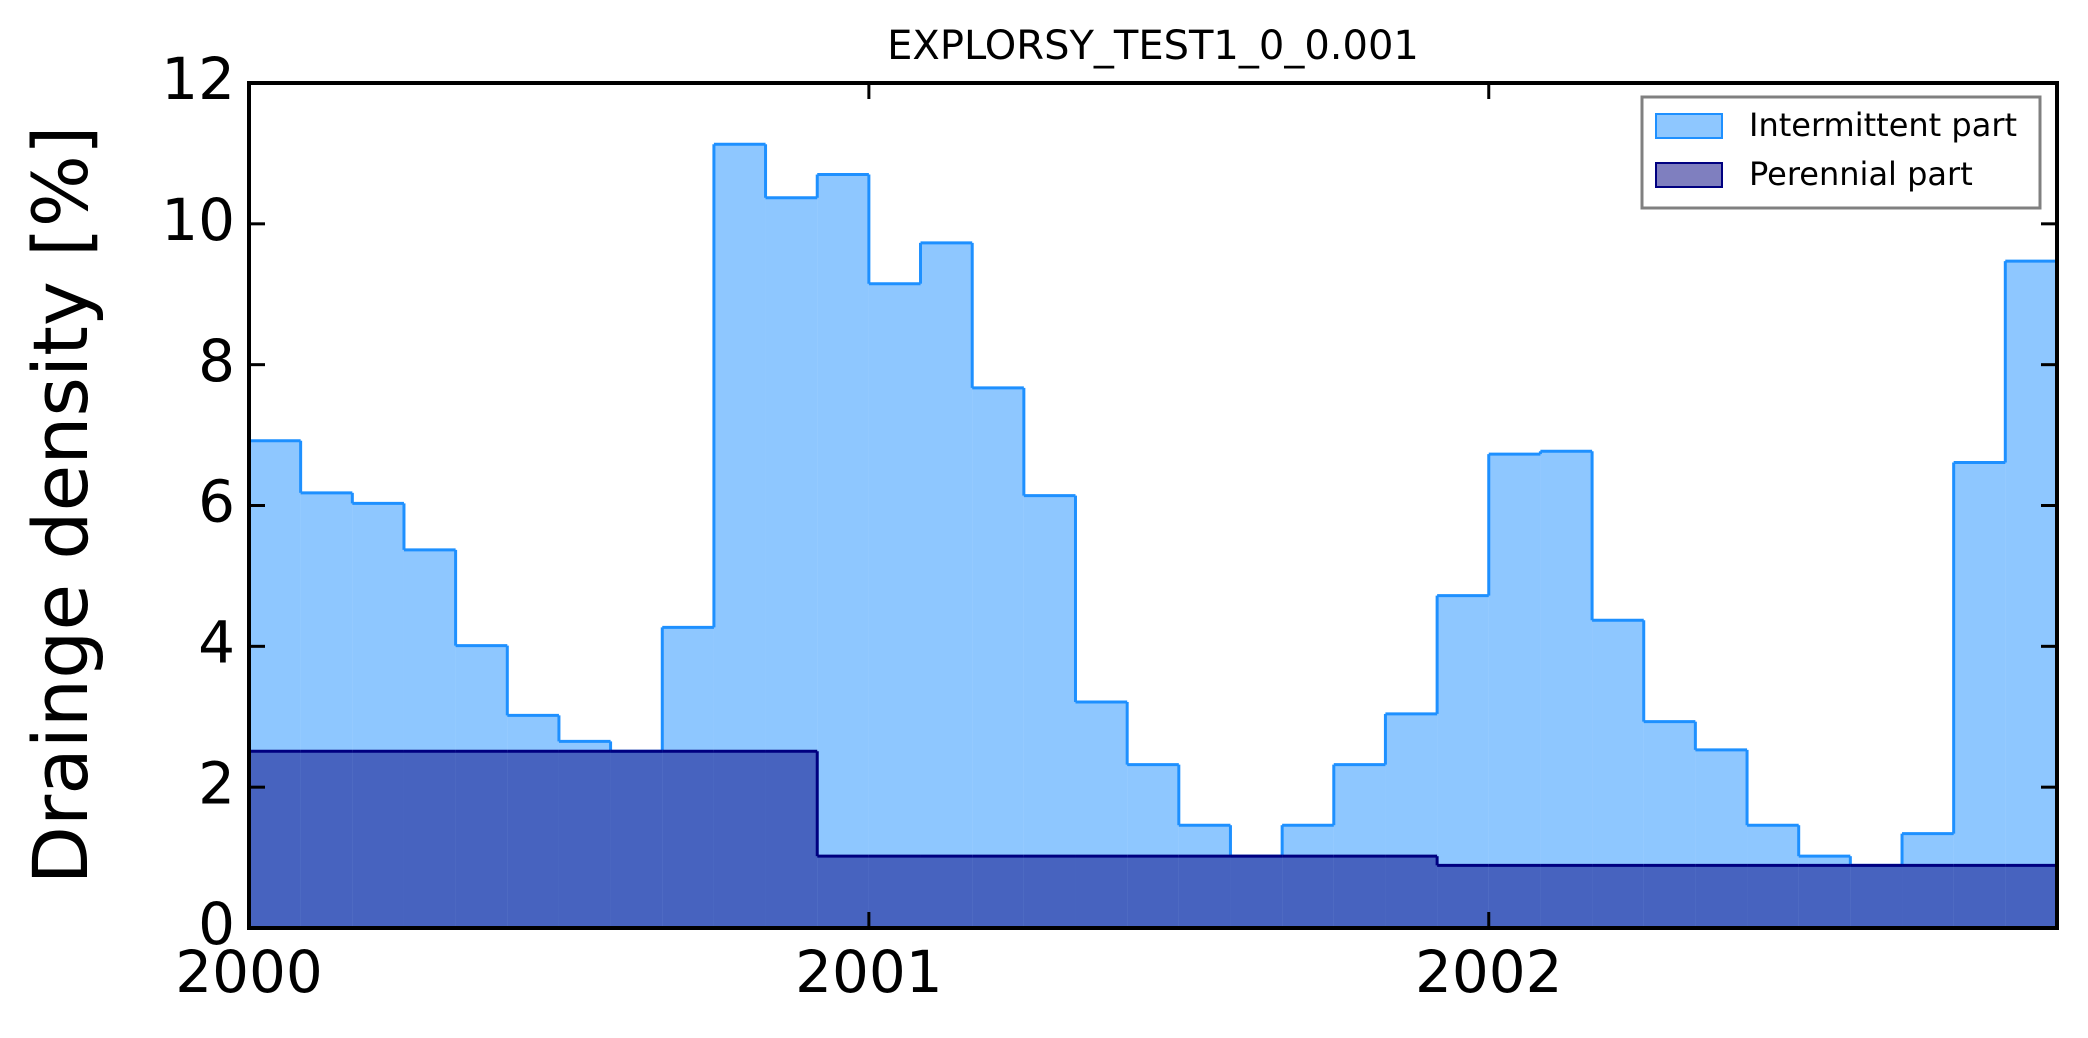  Describe the element at coordinates (216, 502) in the screenshot. I see `y-tick-label: 6` at that location.